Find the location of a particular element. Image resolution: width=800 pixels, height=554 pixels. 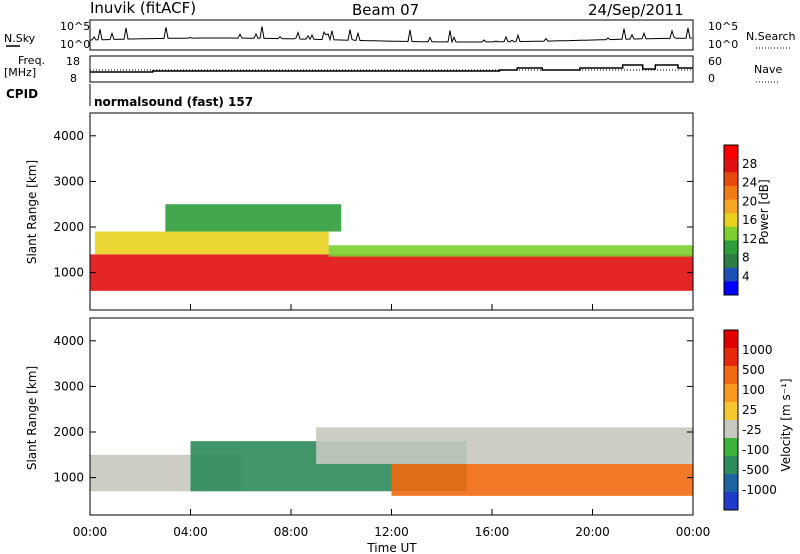

power-plot-area is located at coordinates (391, 247).